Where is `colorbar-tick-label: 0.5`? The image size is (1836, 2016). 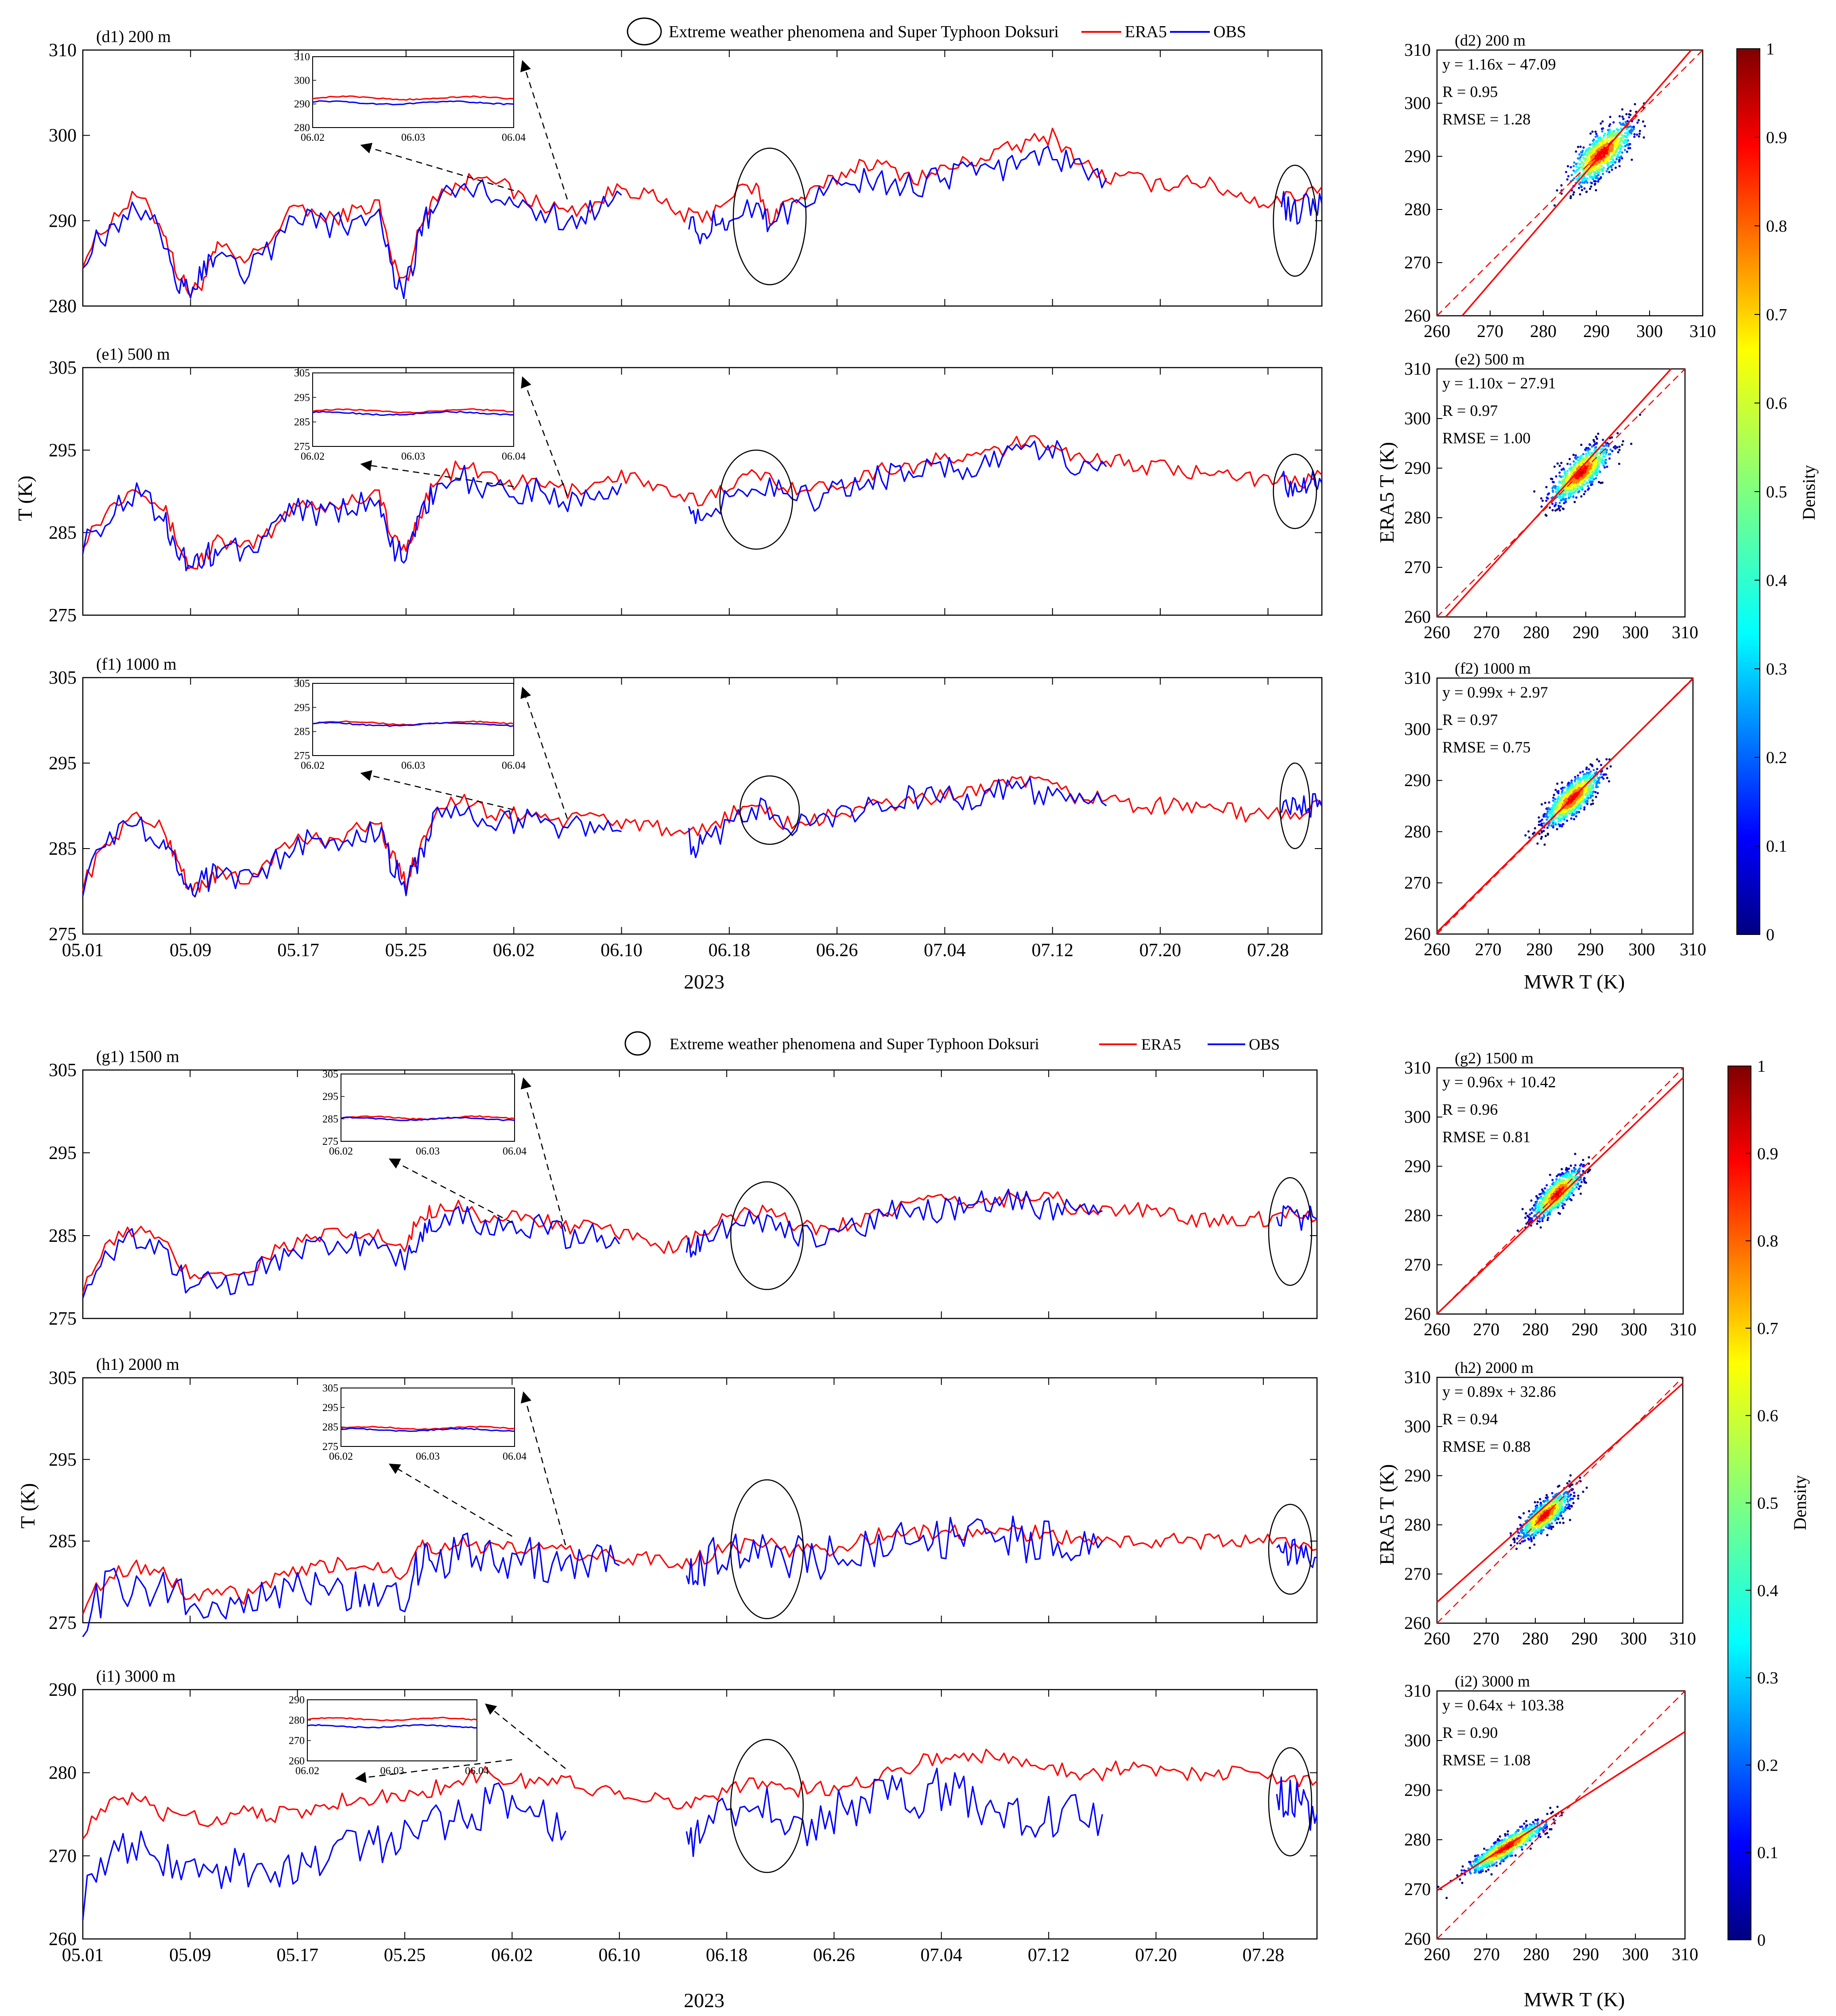 colorbar-tick-label: 0.5 is located at coordinates (1776, 492).